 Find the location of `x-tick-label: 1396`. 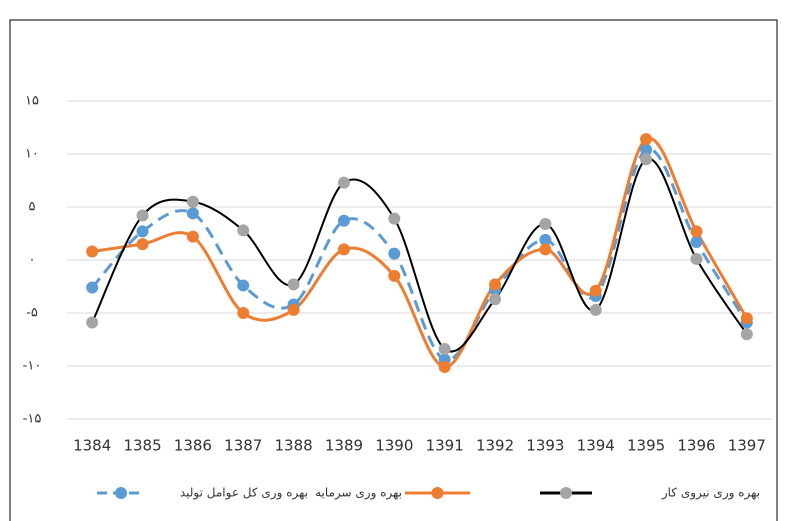

x-tick-label: 1396 is located at coordinates (696, 446).